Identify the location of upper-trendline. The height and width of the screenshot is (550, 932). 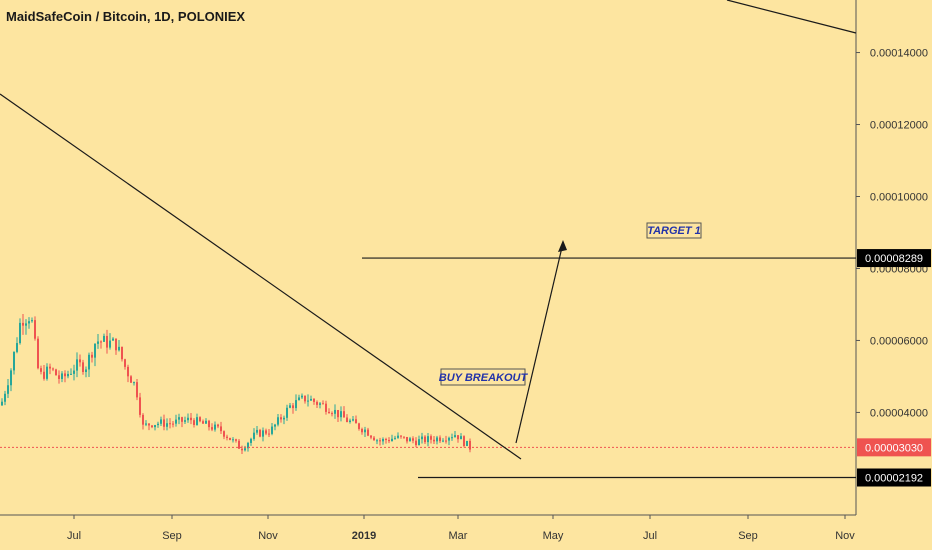
(791, 17).